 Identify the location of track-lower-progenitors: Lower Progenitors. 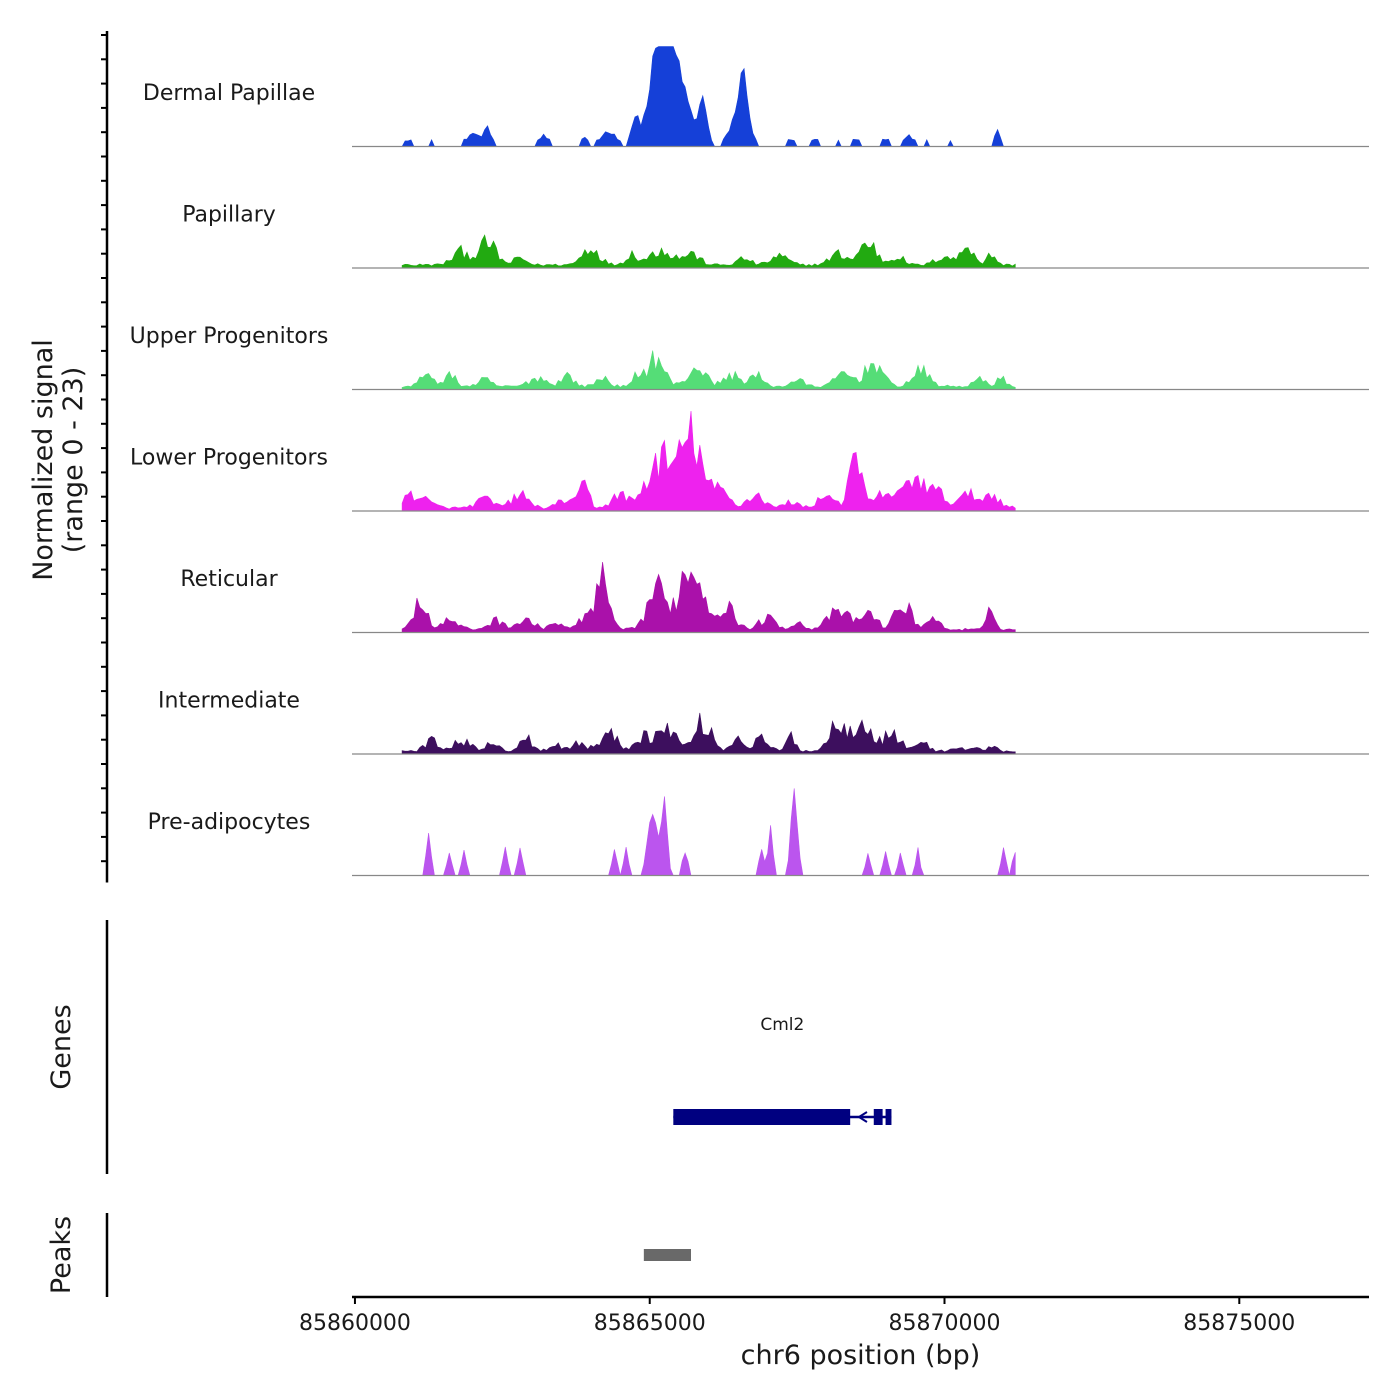
(749, 461).